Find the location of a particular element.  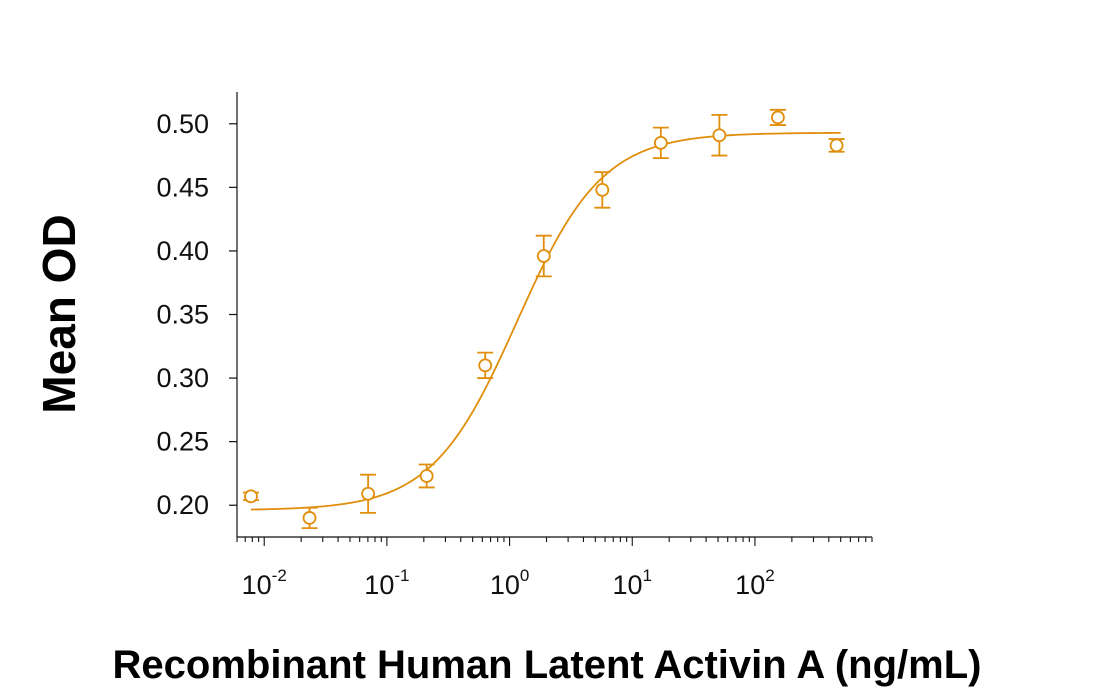

y-tick-label: 0.40 is located at coordinates (182, 251).